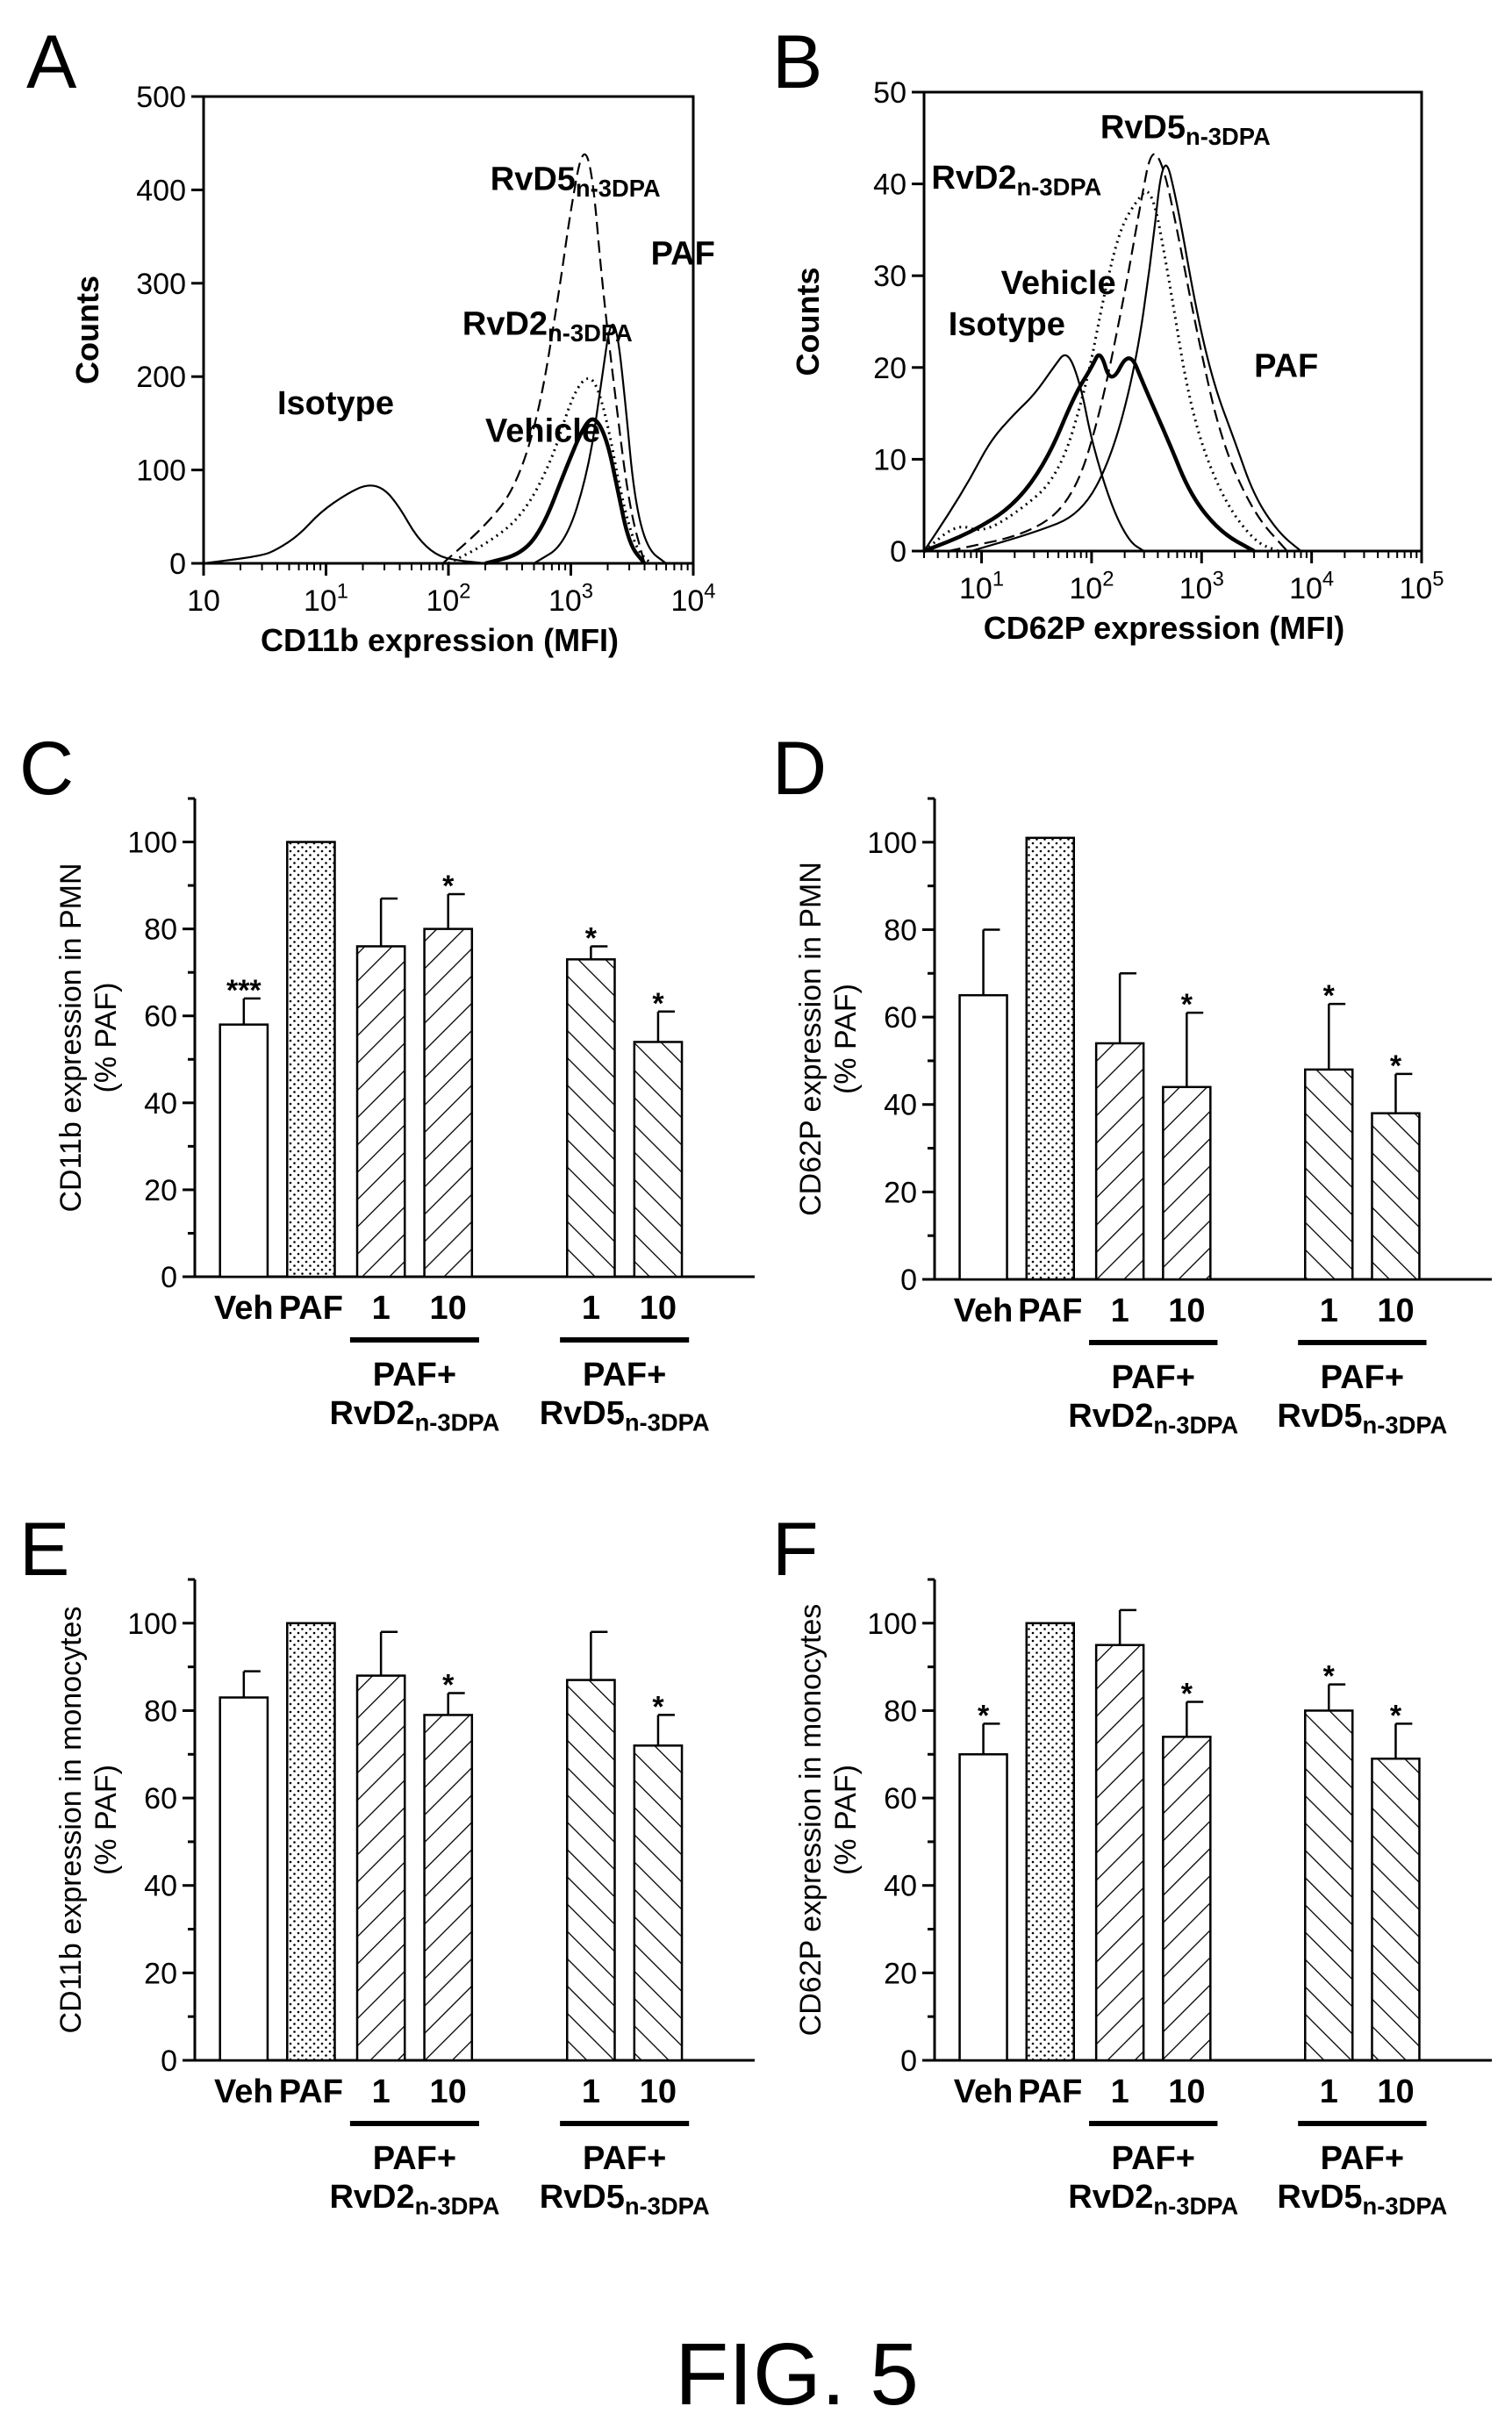 This screenshot has width=1512, height=2435. Describe the element at coordinates (889, 93) in the screenshot. I see `y-tick-label: 50` at that location.